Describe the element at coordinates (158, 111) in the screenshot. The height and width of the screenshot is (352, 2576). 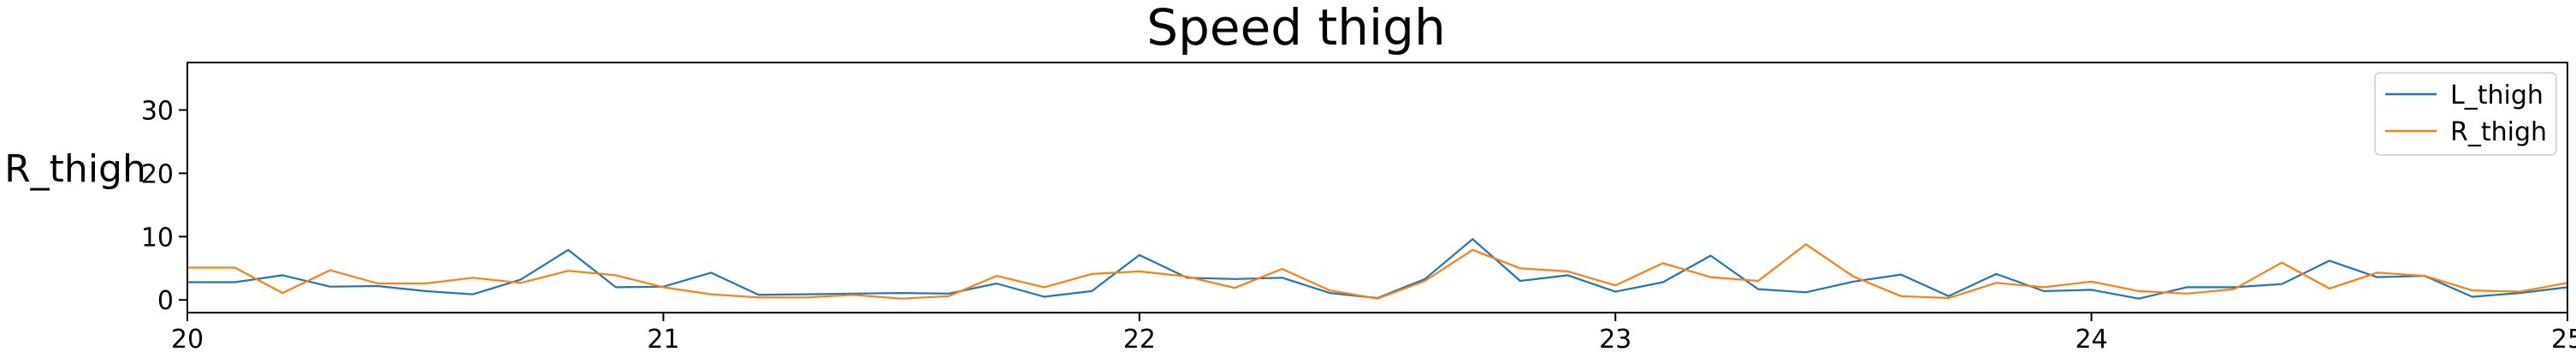
I see `y-tick-label: 30` at that location.